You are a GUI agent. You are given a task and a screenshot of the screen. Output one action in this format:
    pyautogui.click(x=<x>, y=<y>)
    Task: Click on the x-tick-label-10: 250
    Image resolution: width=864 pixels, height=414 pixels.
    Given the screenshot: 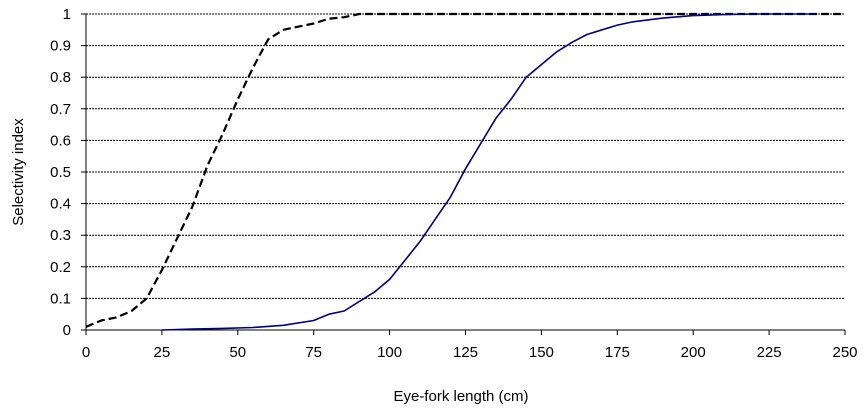 What is the action you would take?
    pyautogui.click(x=844, y=352)
    